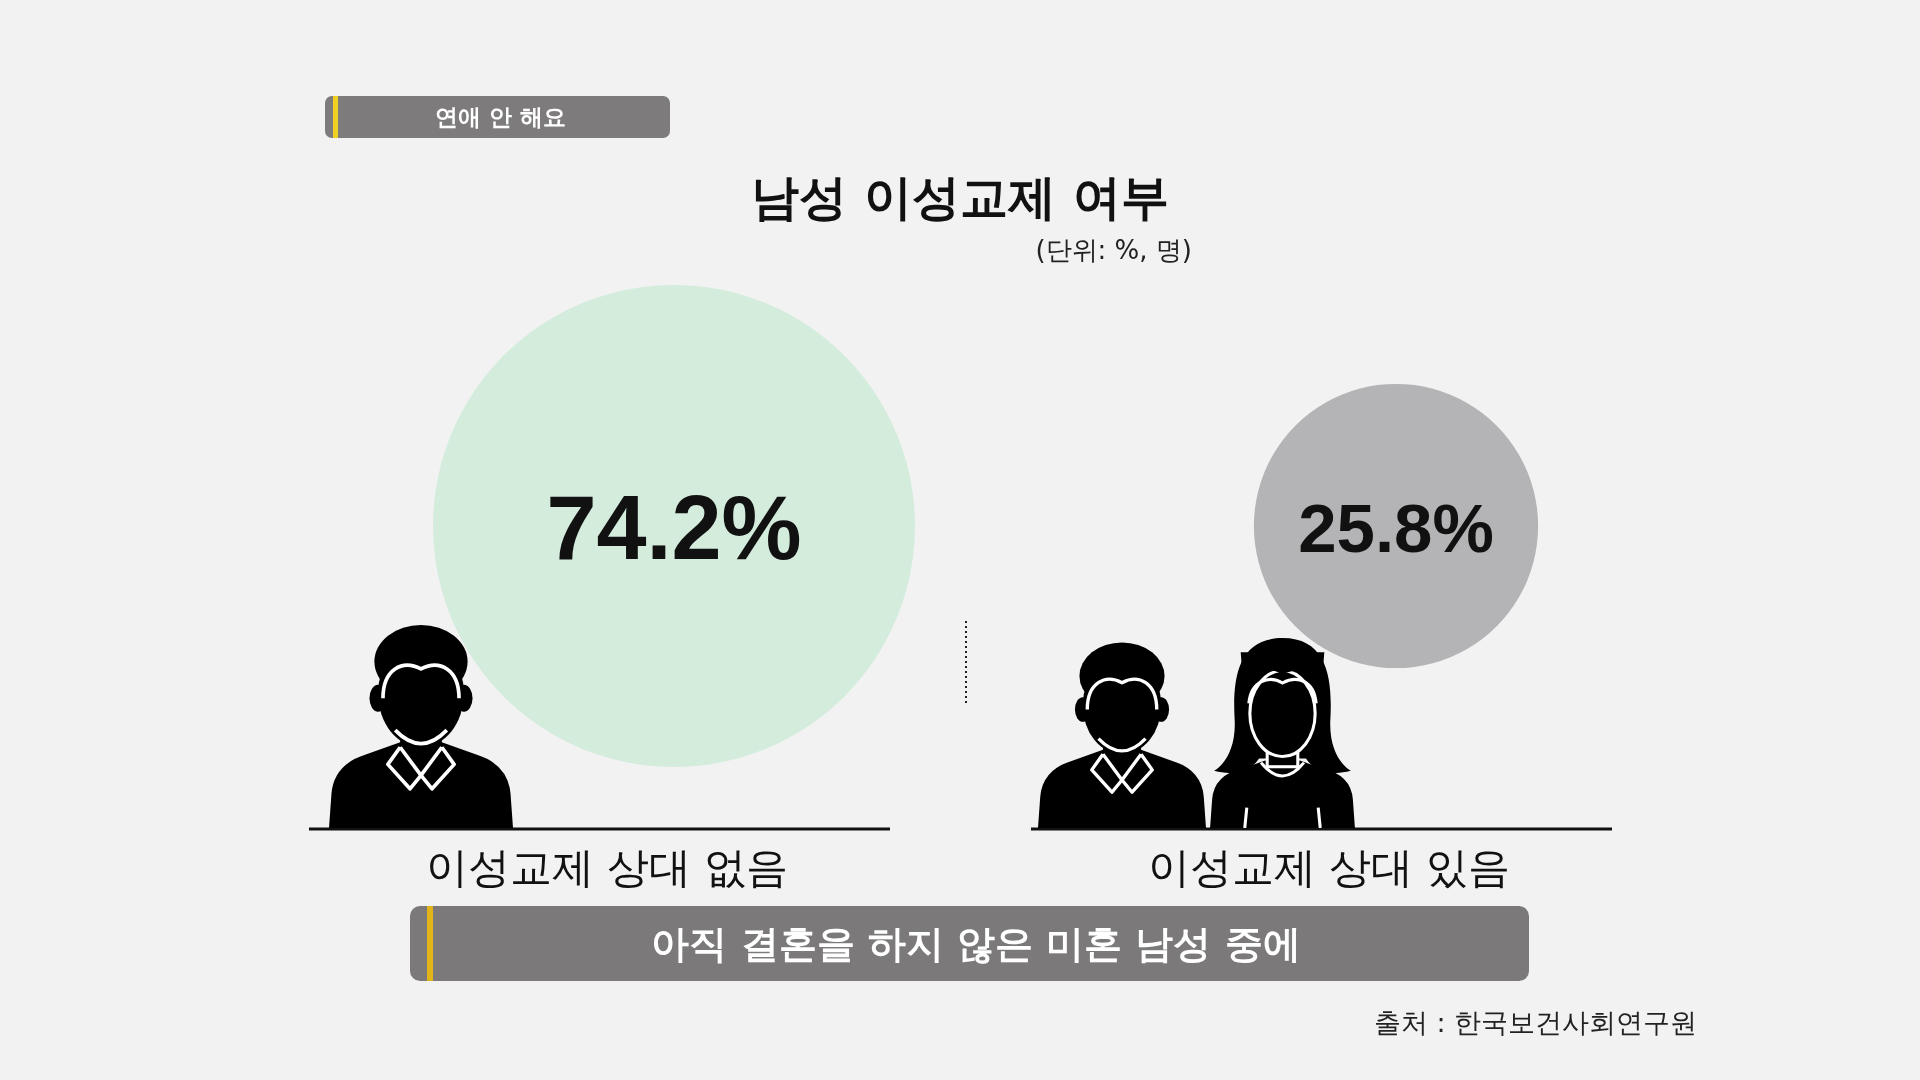  What do you see at coordinates (960, 197) in the screenshot?
I see `text: 남성 이성교제 여부` at bounding box center [960, 197].